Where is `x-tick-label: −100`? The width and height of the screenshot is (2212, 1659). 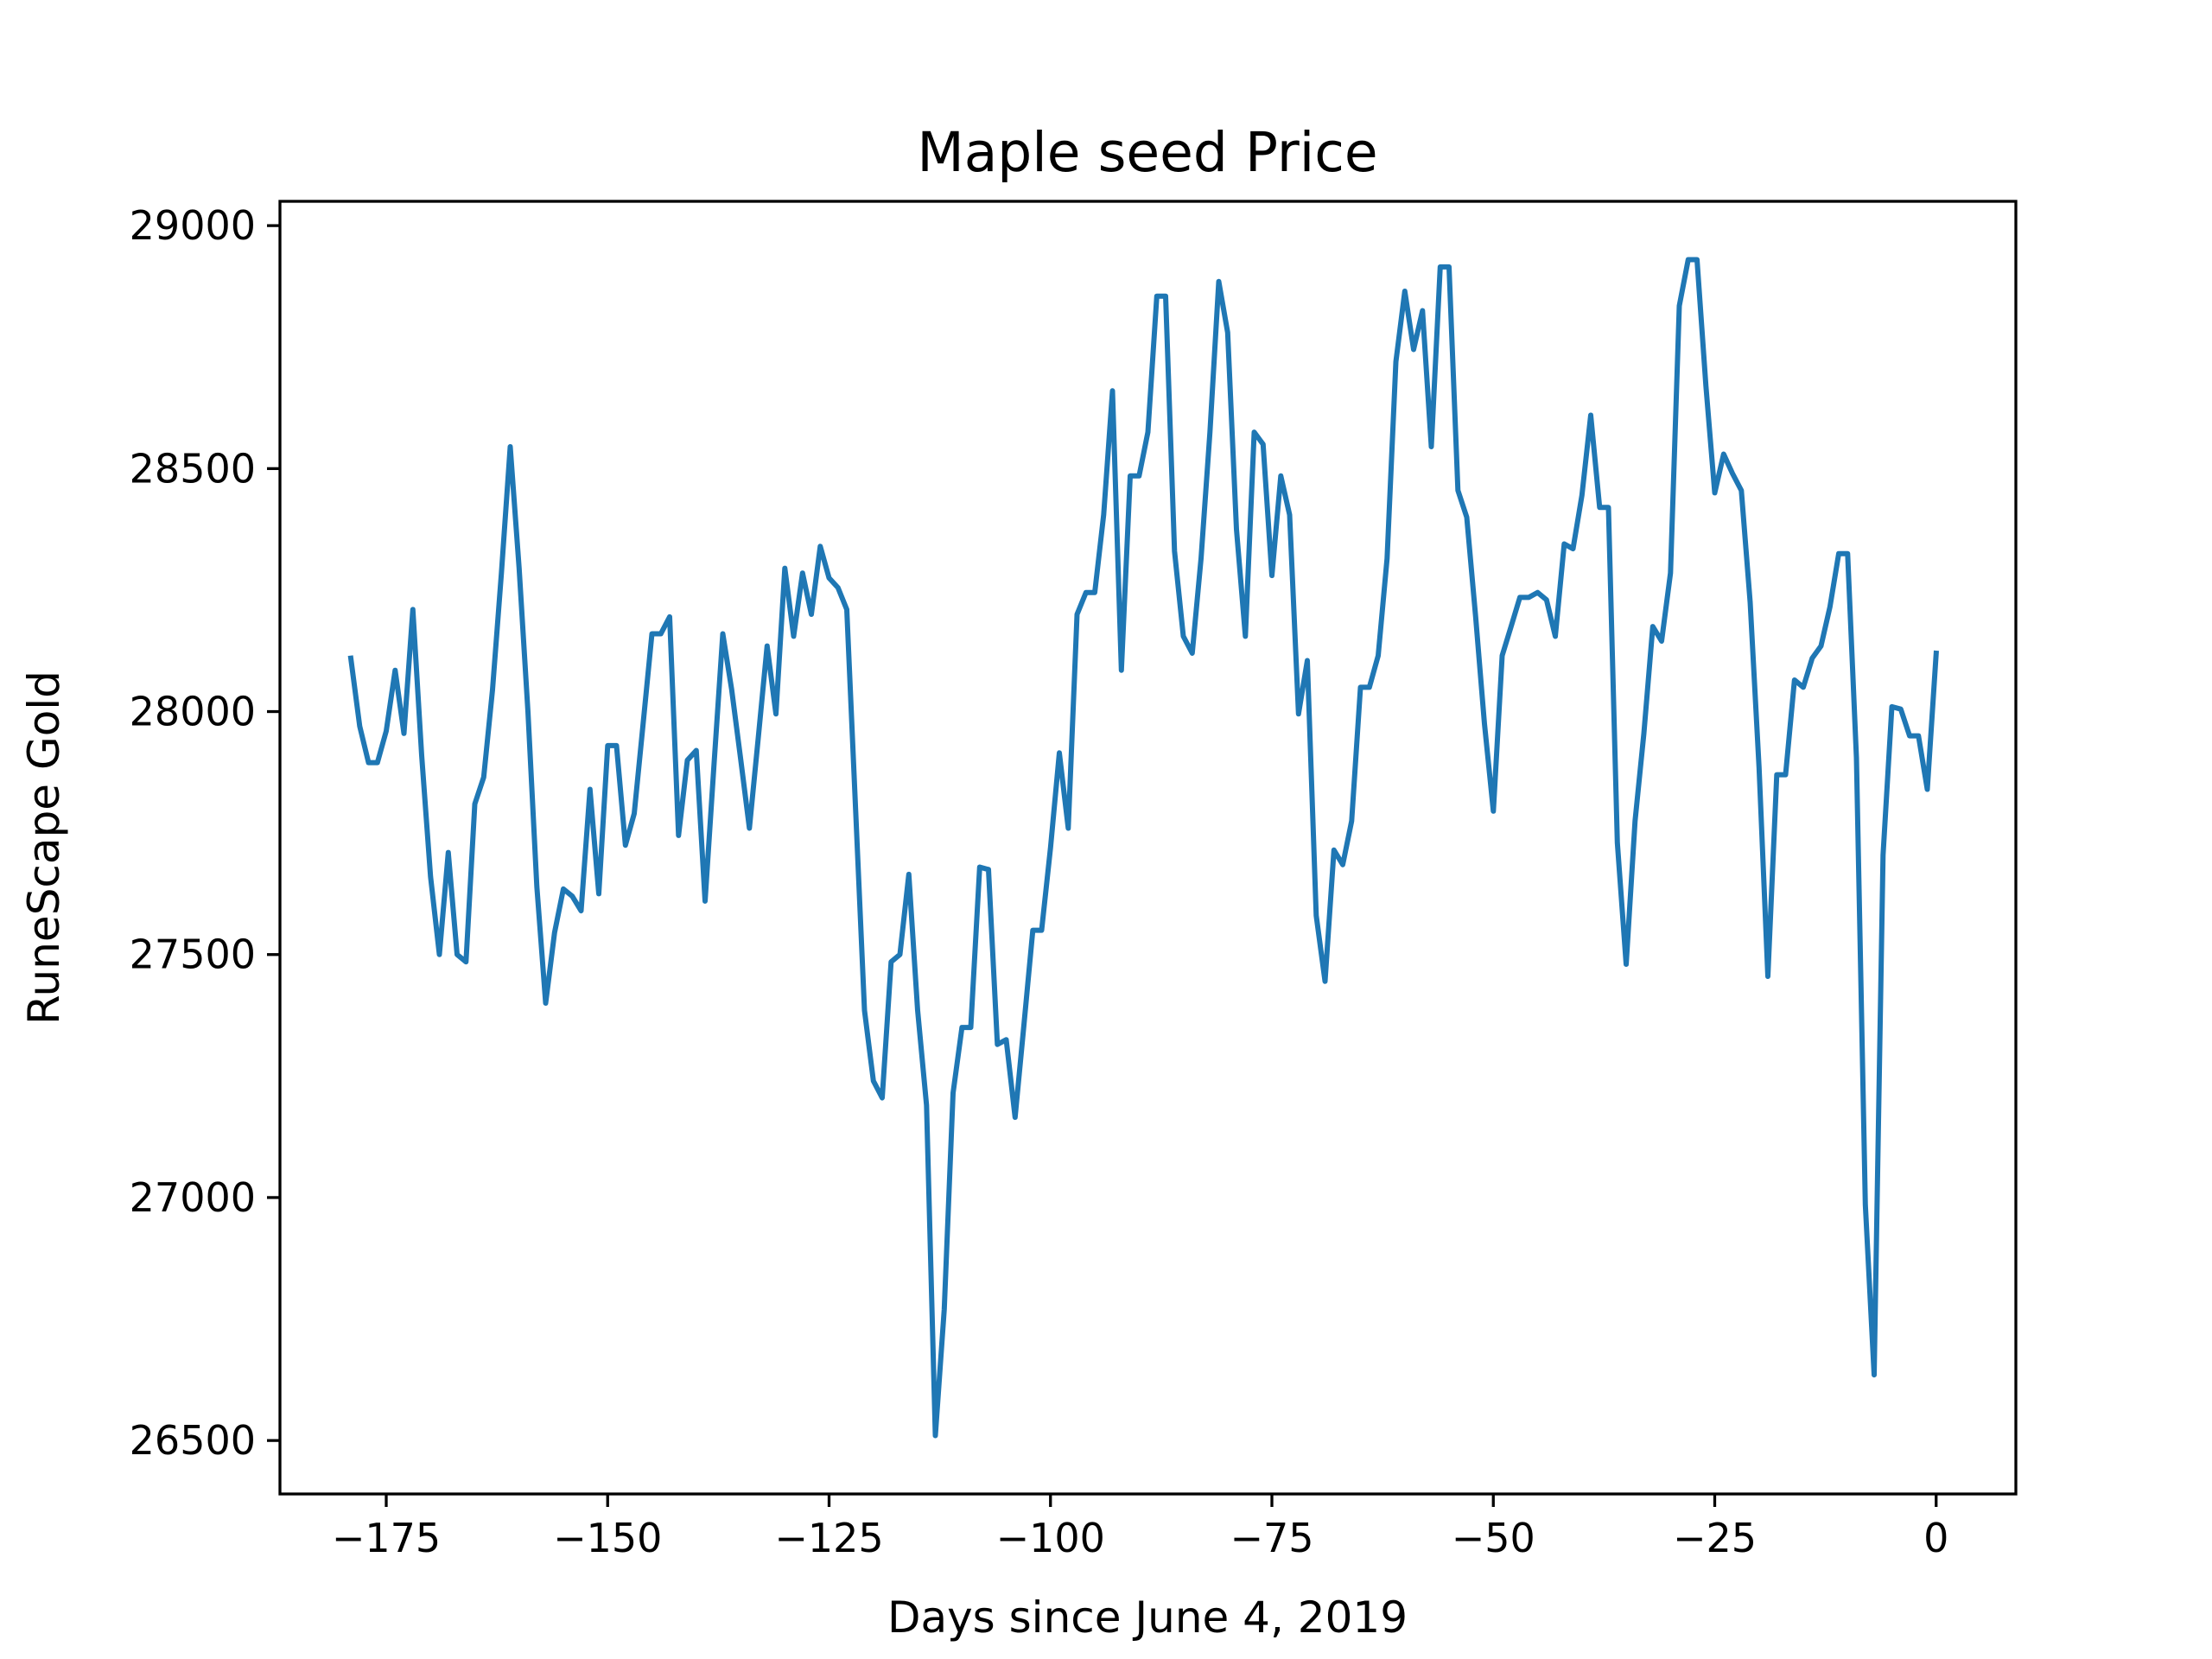 x-tick-label: −100 is located at coordinates (1050, 1538).